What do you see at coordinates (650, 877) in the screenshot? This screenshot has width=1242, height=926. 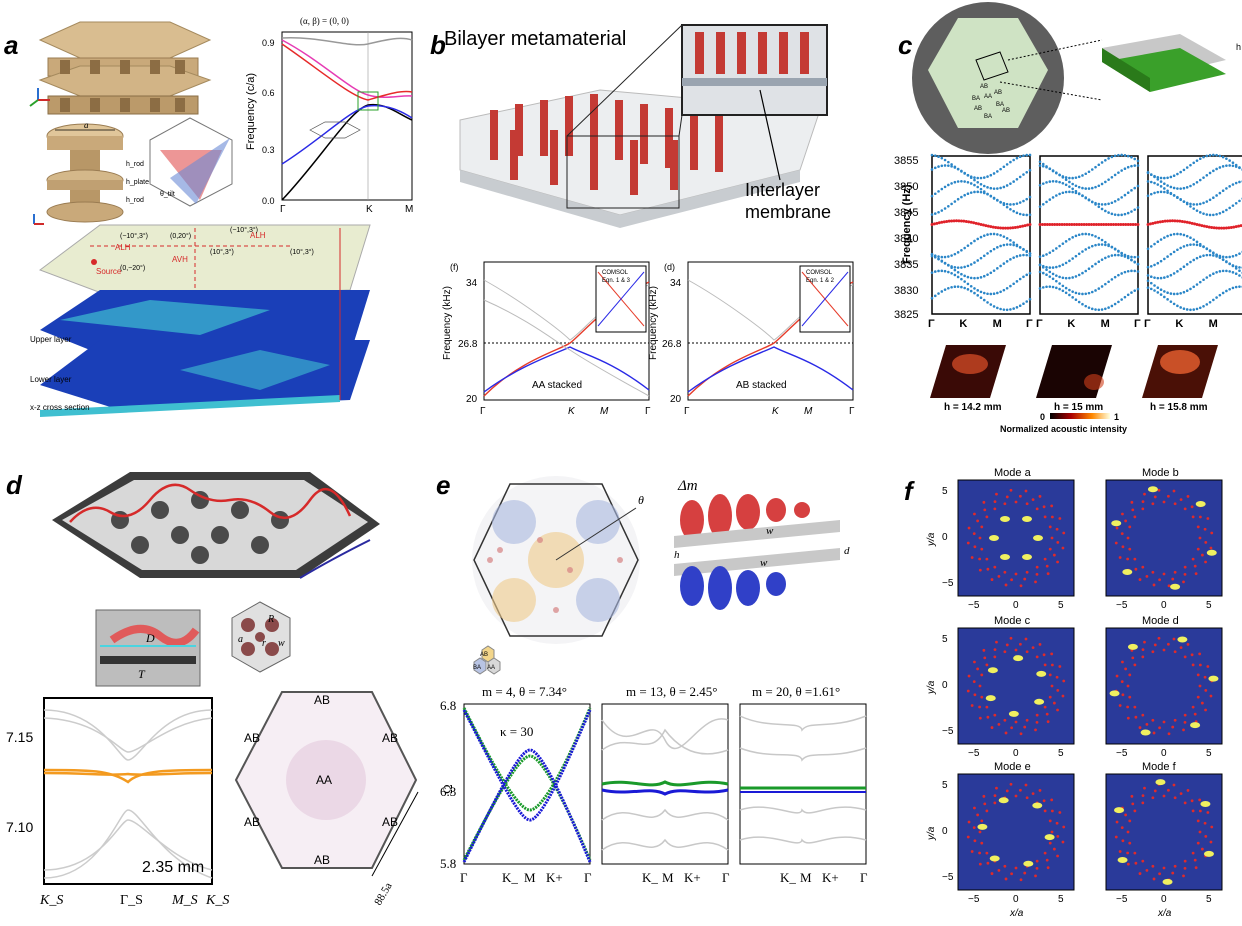 I see `e-xtick-1-1: K_` at bounding box center [650, 877].